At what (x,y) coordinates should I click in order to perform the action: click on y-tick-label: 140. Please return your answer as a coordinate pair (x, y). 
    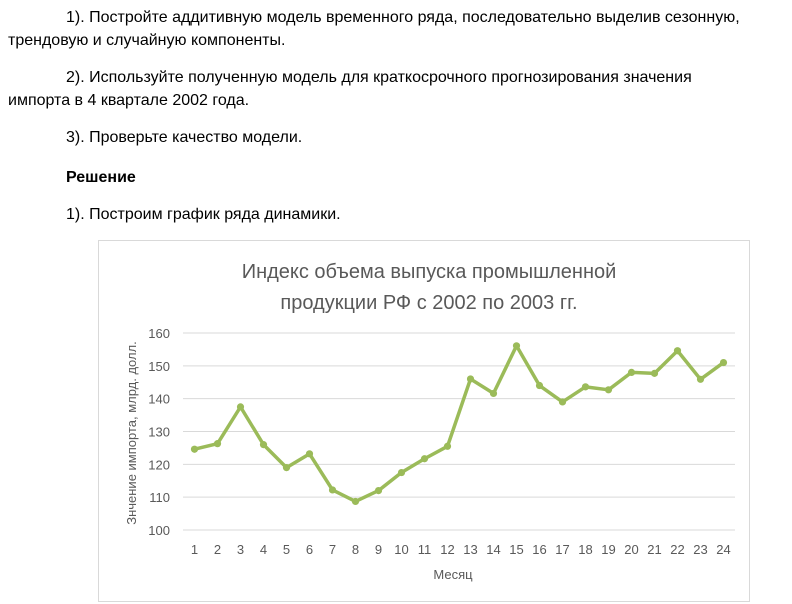
    Looking at the image, I should click on (159, 399).